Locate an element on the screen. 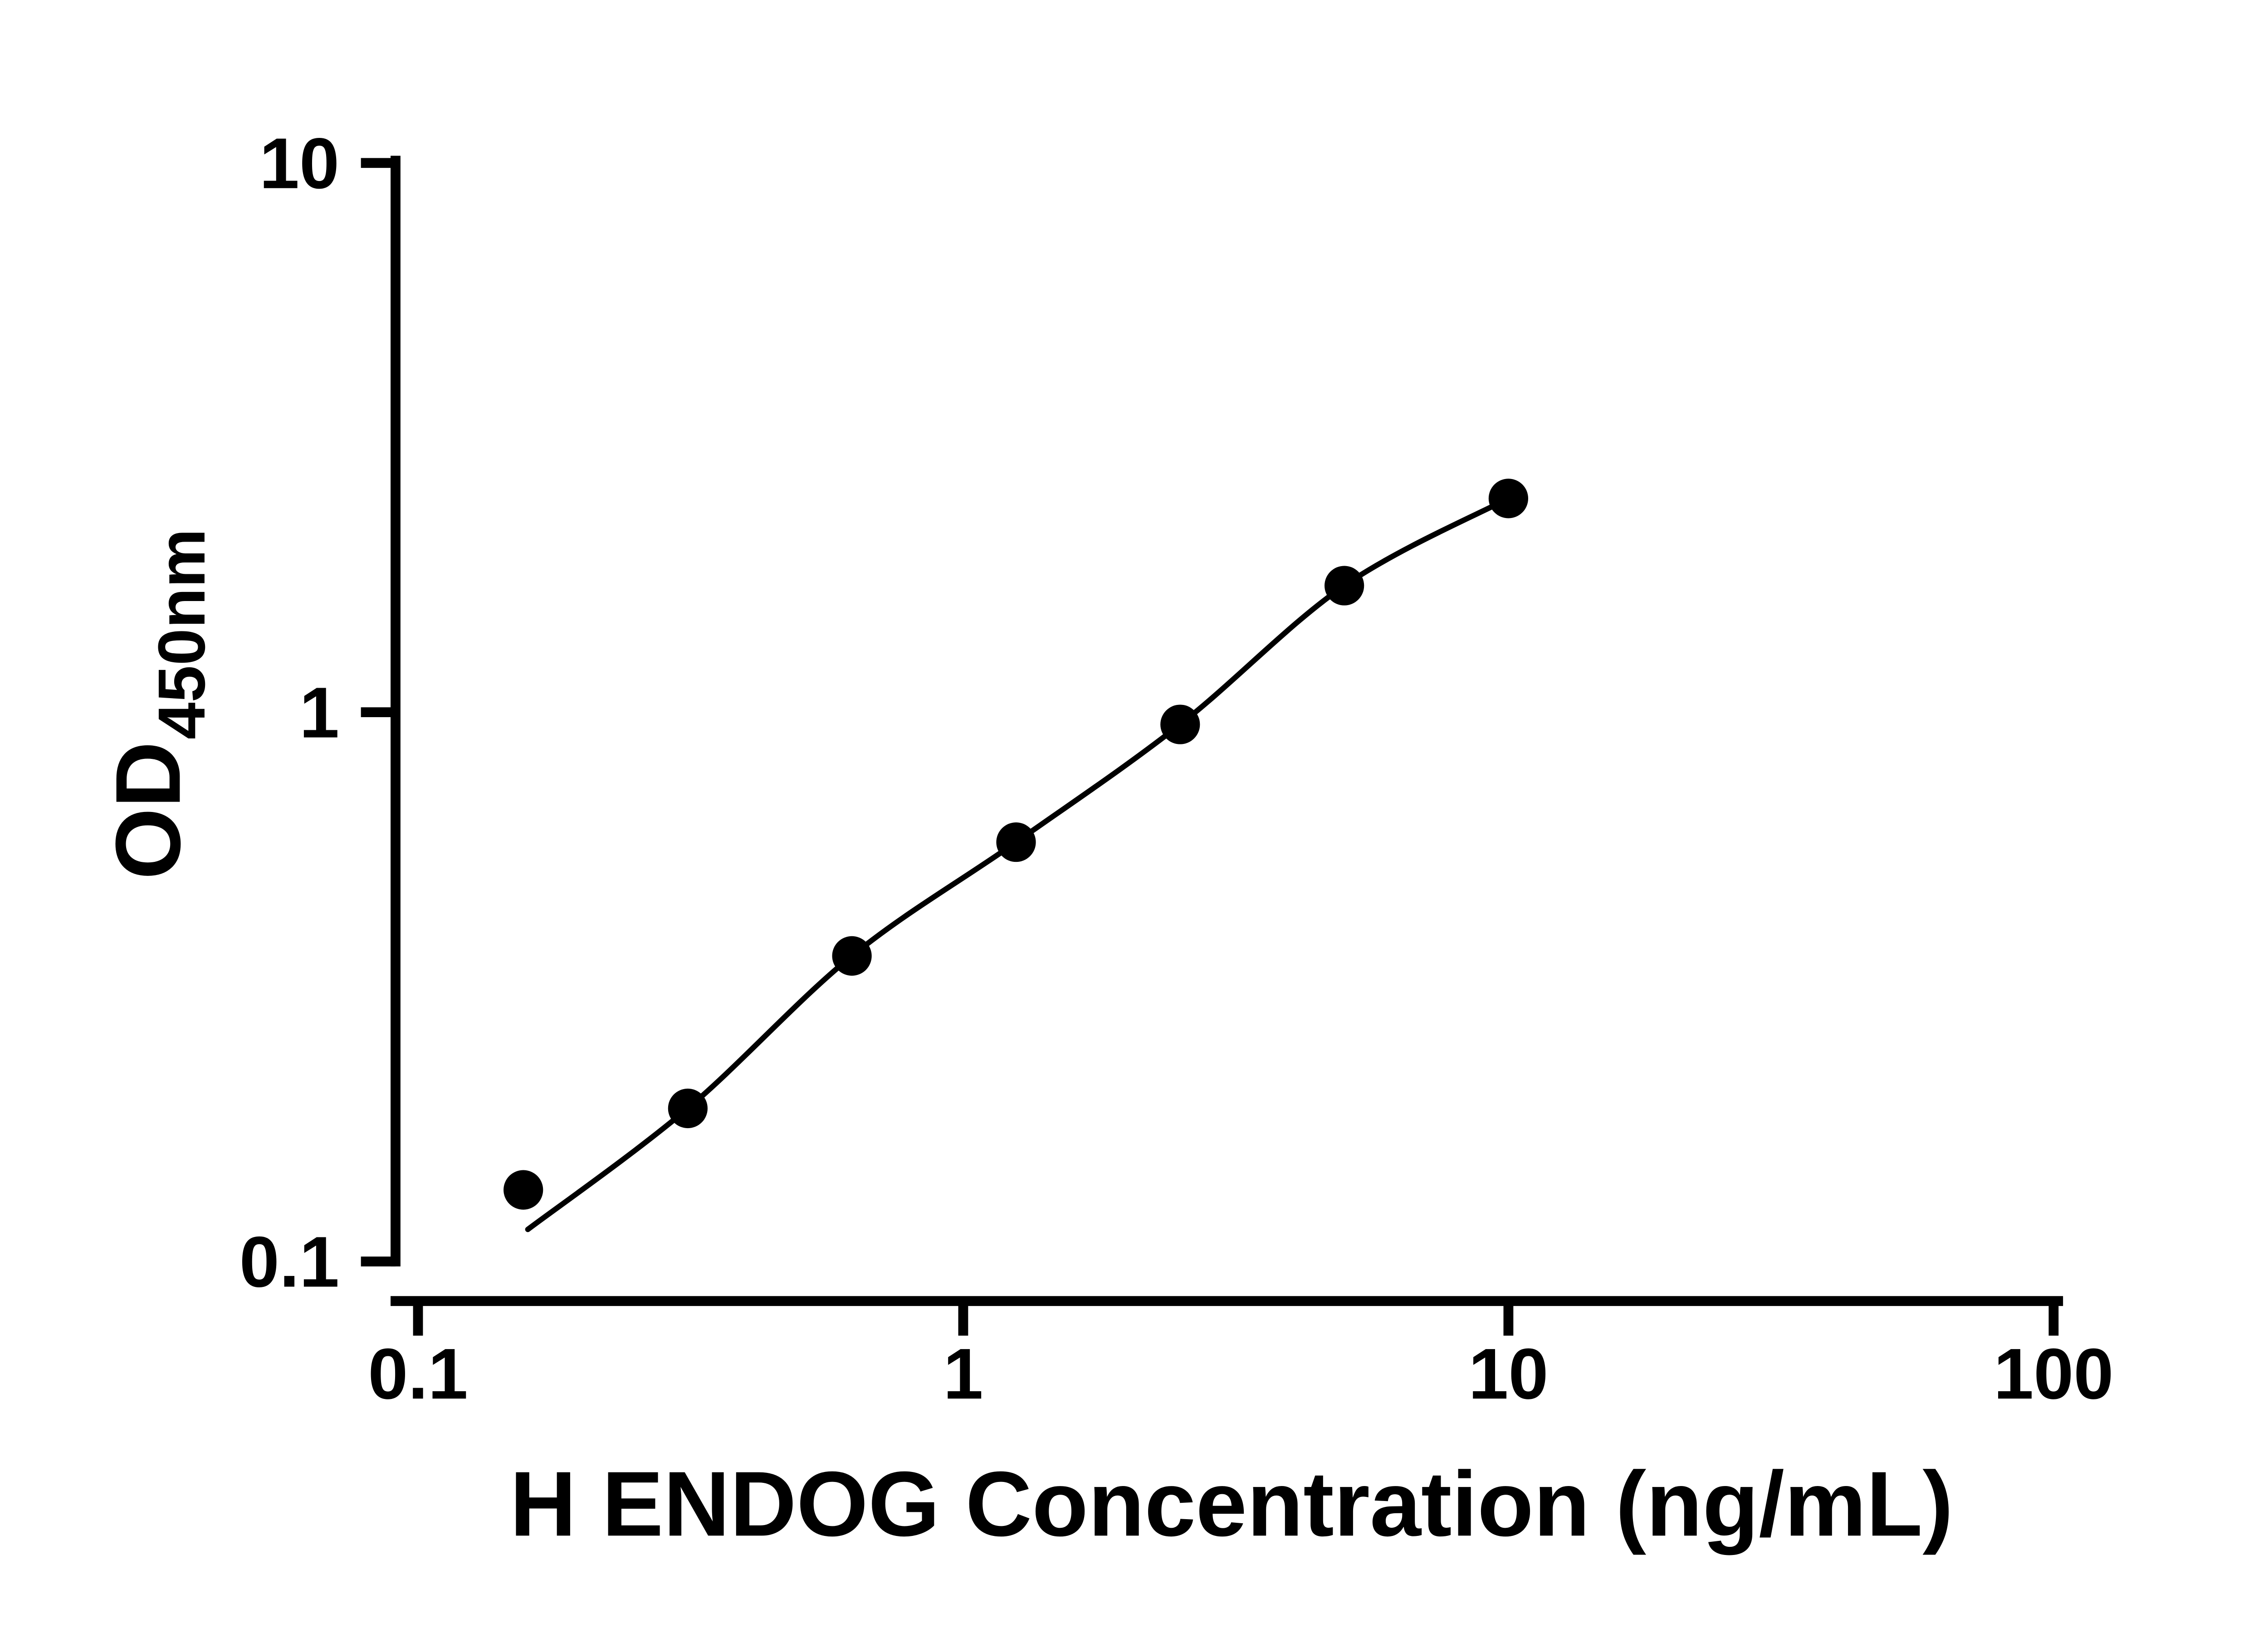 The width and height of the screenshot is (2268, 1633). y-axis-title: OD 450nm is located at coordinates (158, 704).